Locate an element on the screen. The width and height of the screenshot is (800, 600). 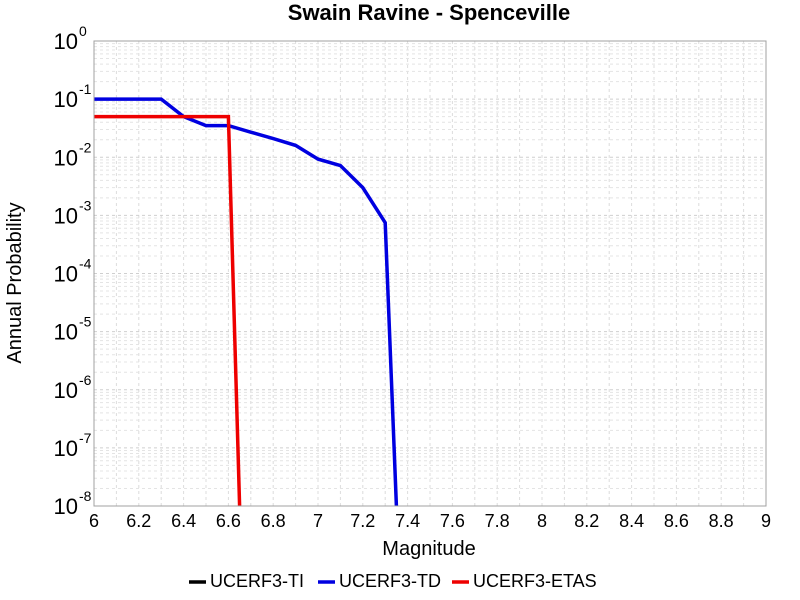
x-tick-label: 9 is located at coordinates (766, 521).